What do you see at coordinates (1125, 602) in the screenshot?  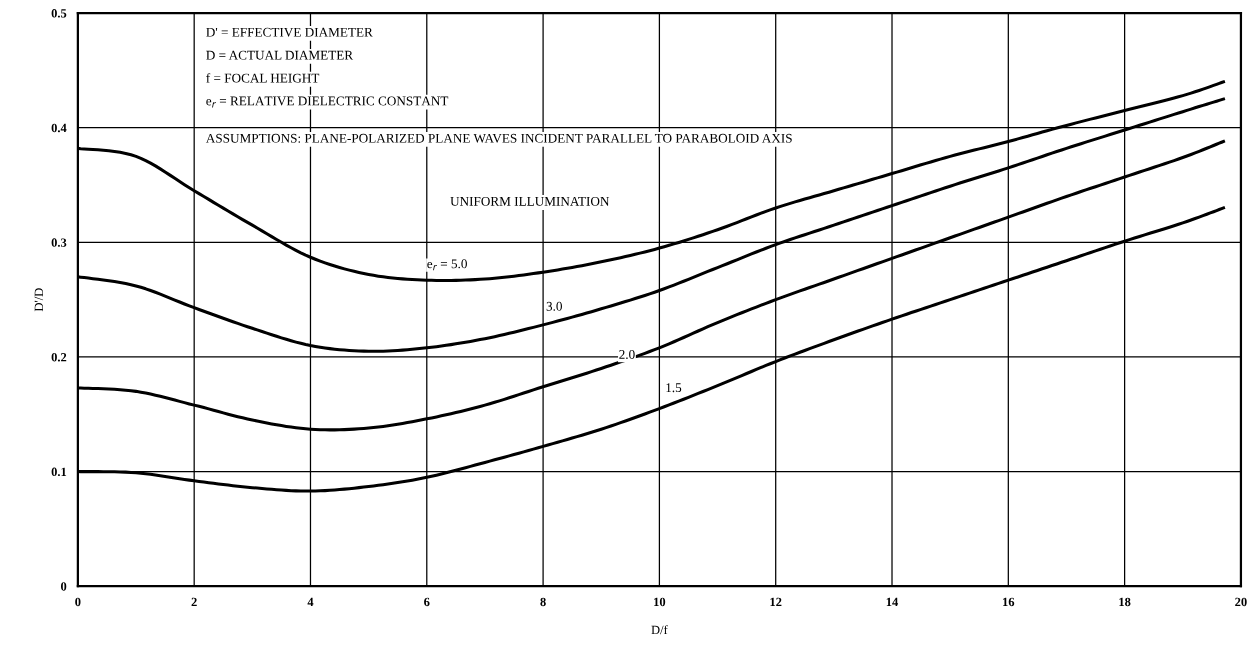 I see `x-tick-label: 18` at bounding box center [1125, 602].